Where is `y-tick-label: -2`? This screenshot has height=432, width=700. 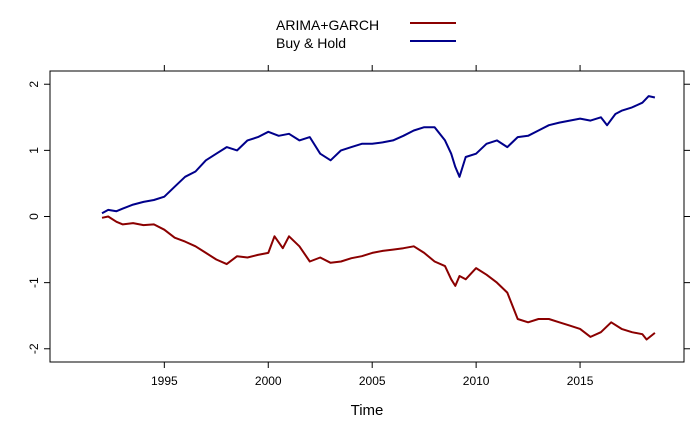 y-tick-label: -2 is located at coordinates (34, 348).